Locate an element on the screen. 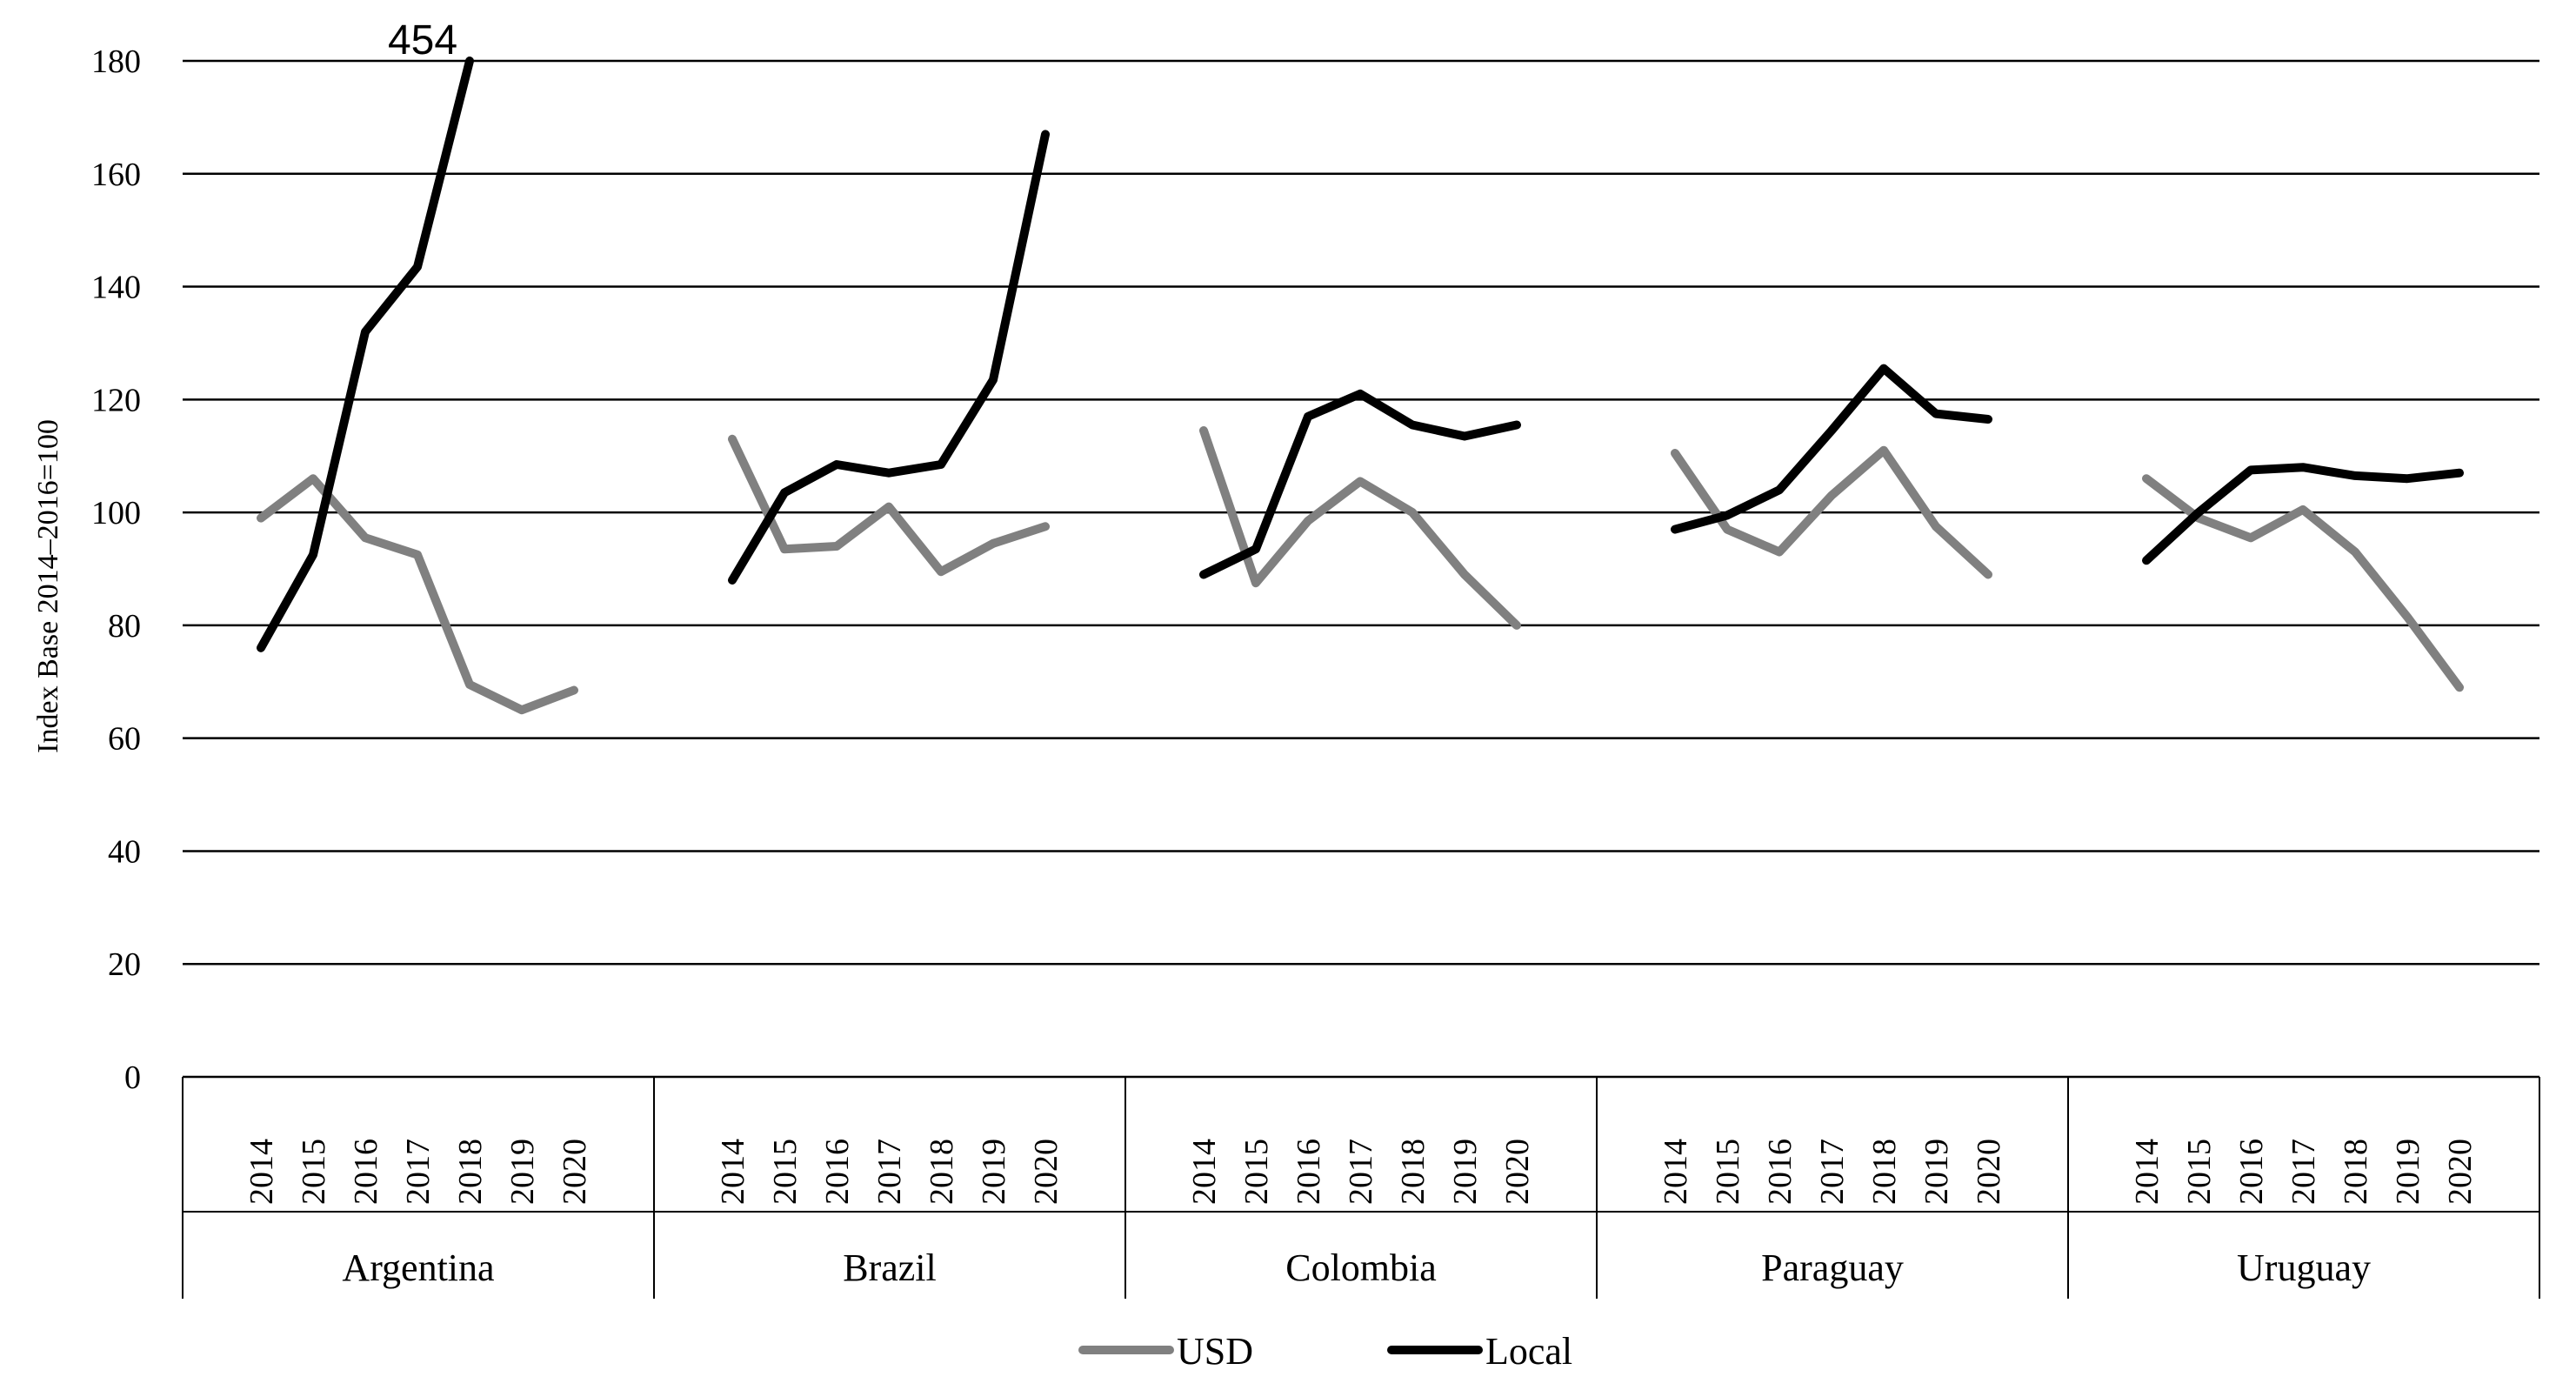 This screenshot has width=2576, height=1390. y-tick-label: 100 is located at coordinates (116, 513).